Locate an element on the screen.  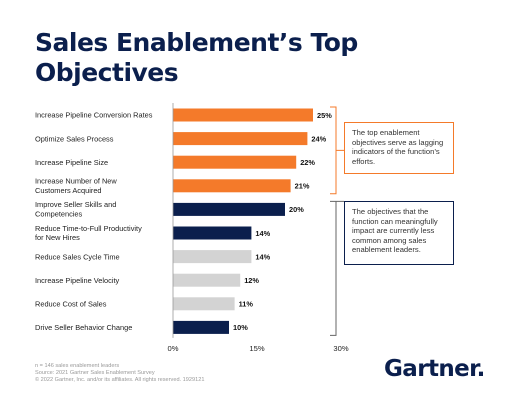
bar-value-label: 12% is located at coordinates (251, 280).